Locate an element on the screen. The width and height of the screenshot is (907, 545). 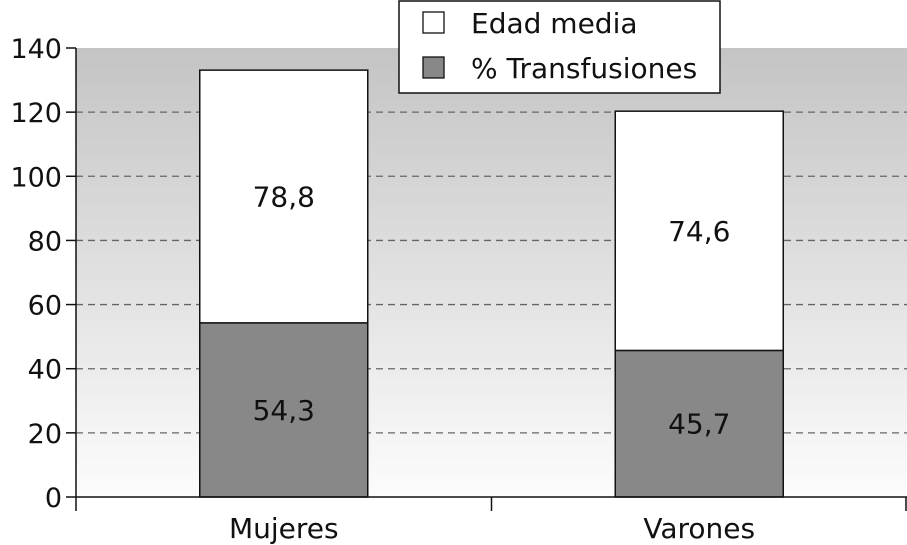
x-category-label: Varones is located at coordinates (699, 528).